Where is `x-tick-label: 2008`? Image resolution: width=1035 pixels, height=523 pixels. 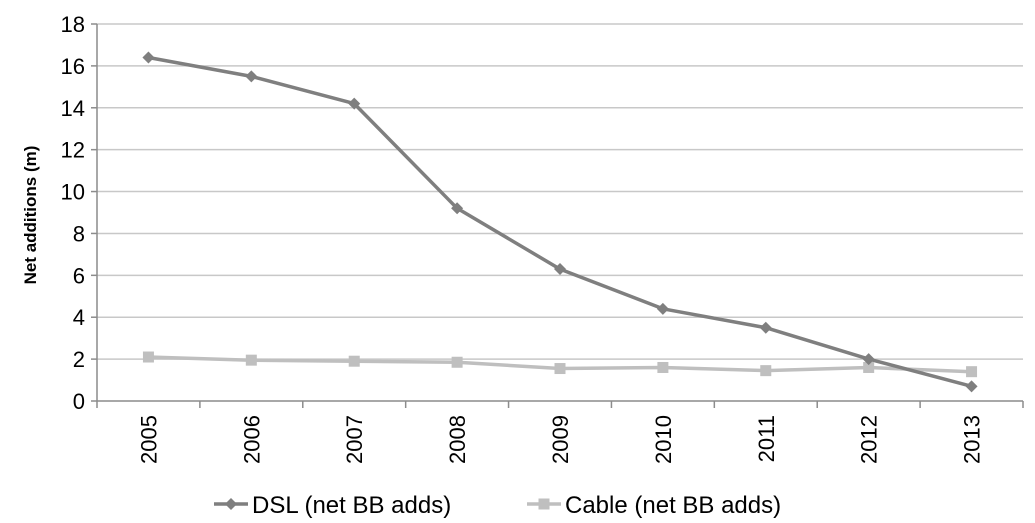
x-tick-label: 2008 is located at coordinates (457, 439).